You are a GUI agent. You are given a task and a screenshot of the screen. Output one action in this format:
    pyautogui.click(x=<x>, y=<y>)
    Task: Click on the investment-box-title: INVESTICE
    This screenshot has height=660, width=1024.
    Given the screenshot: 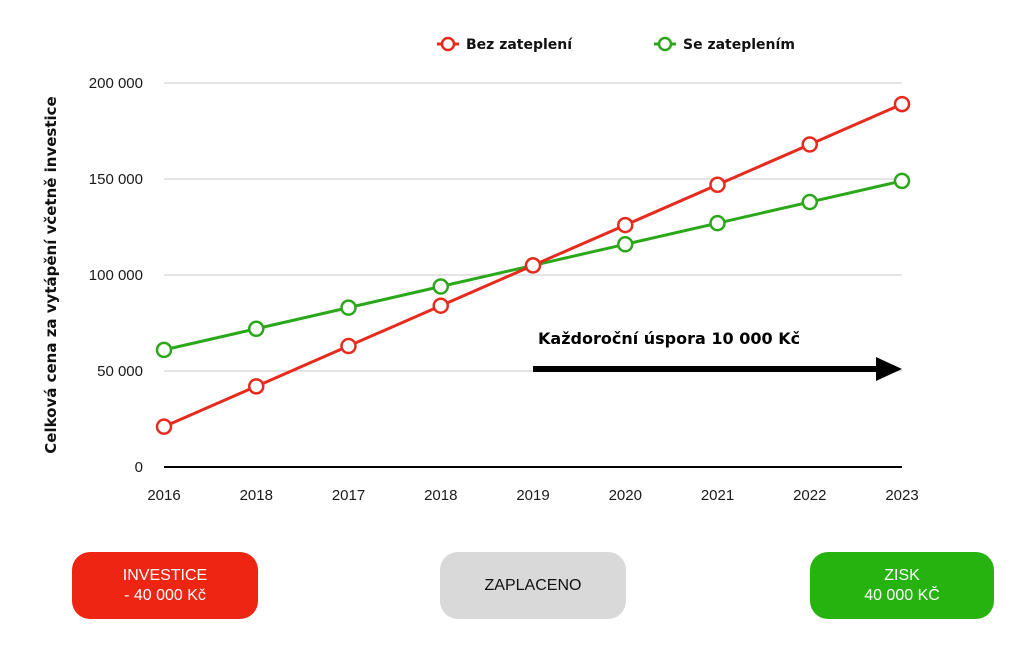 What is the action you would take?
    pyautogui.click(x=165, y=575)
    